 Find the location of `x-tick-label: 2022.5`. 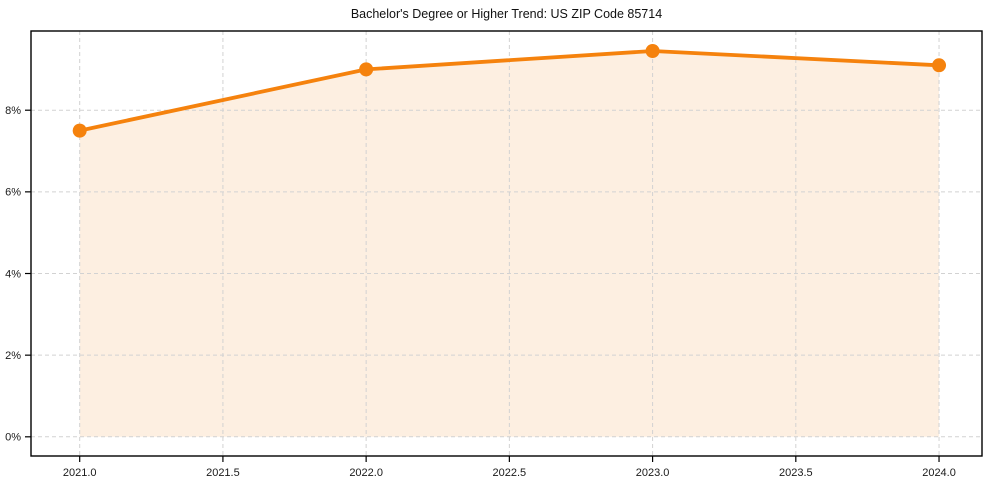

x-tick-label: 2022.5 is located at coordinates (510, 473).